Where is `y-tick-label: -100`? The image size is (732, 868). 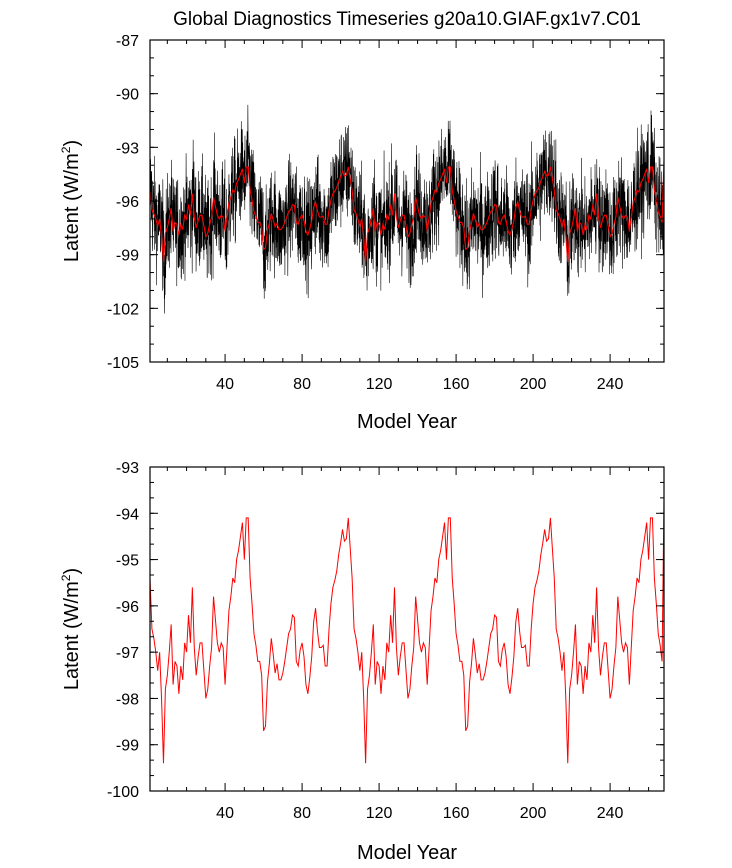 y-tick-label: -100 is located at coordinates (123, 792).